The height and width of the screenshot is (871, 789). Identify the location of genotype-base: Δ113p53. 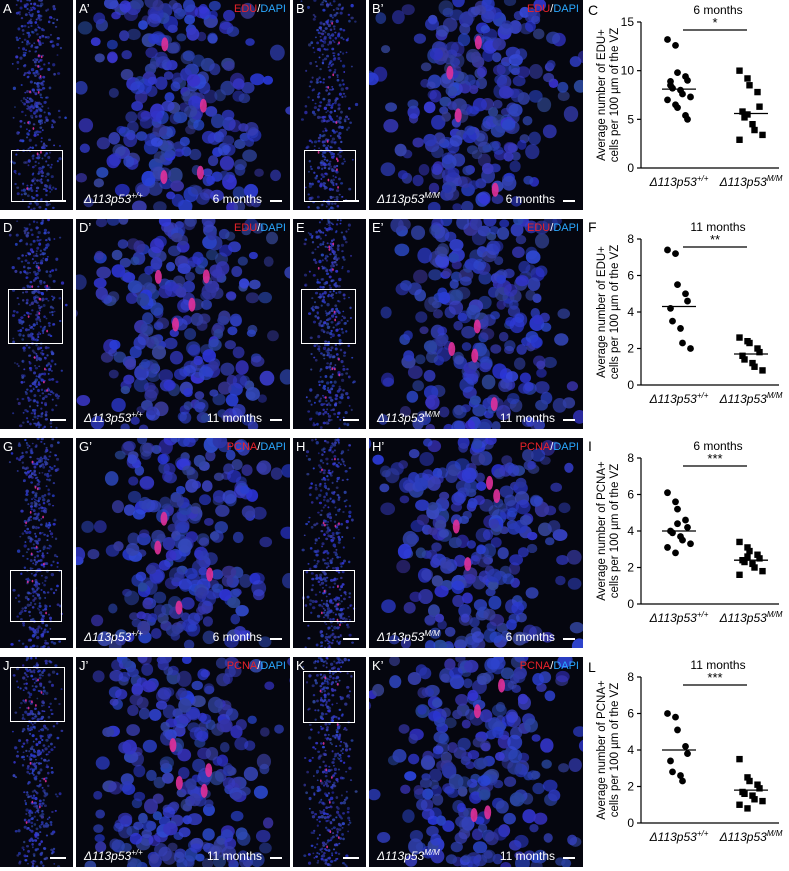
(401, 199).